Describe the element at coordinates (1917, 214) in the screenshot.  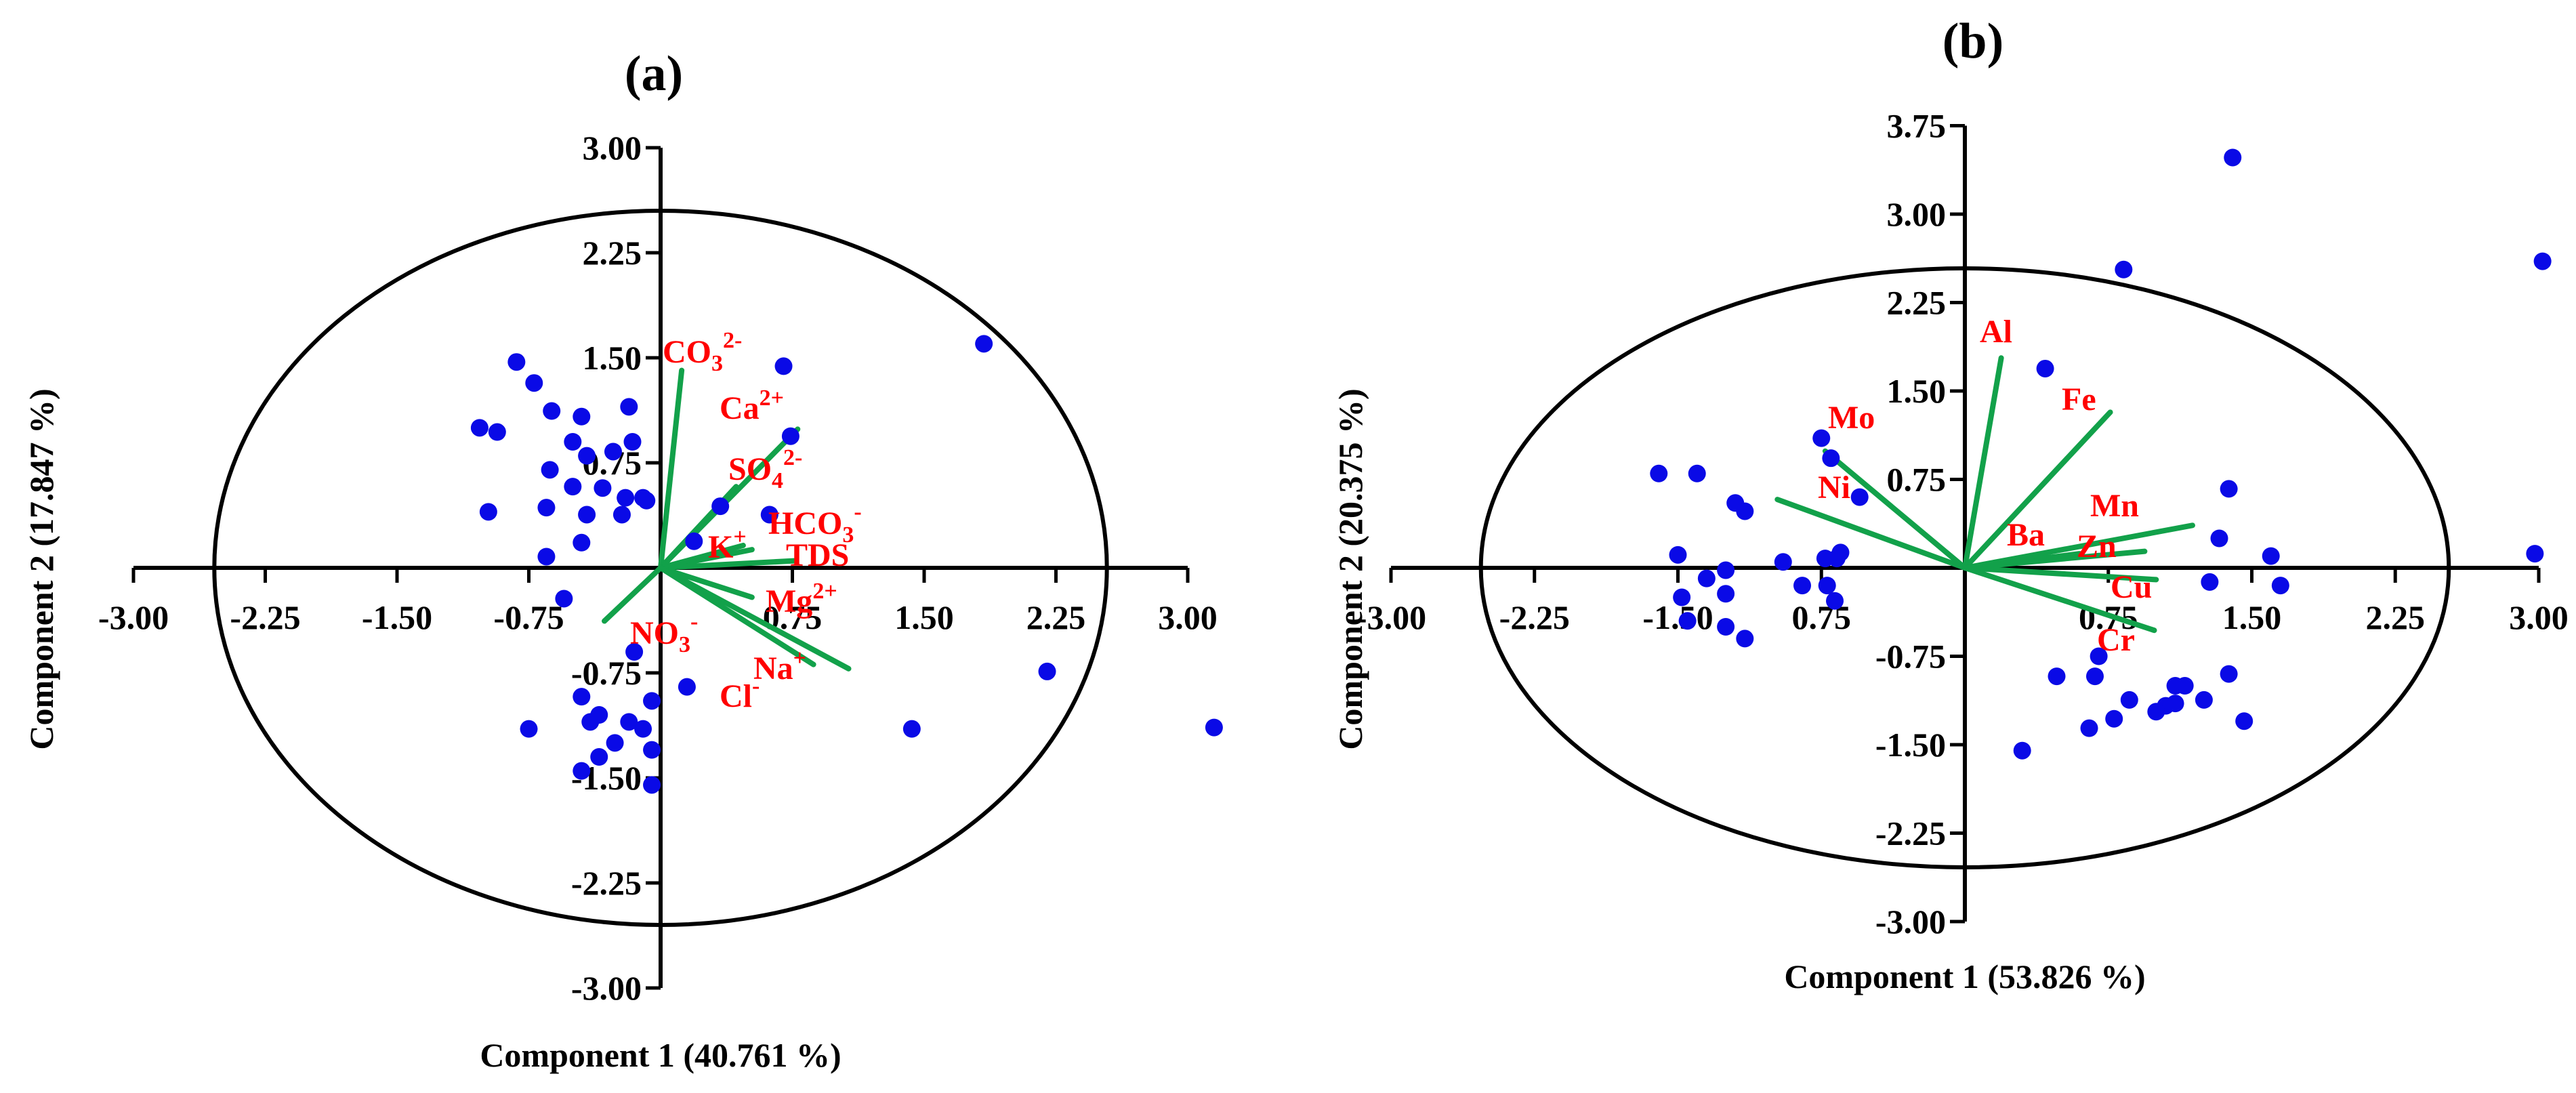
I see `panel-b-y-tick-label: 3.00` at that location.